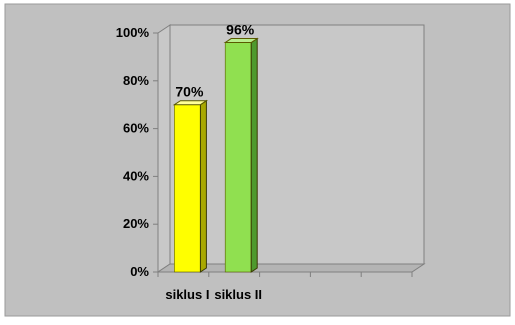 The image size is (515, 325). I want to click on y-tick-label: 100%, so click(133, 32).